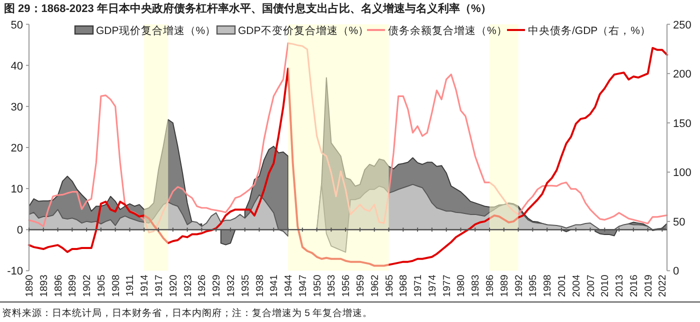 Image resolution: width=700 pixels, height=322 pixels. I want to click on x-tick-label: 1908, so click(116, 285).